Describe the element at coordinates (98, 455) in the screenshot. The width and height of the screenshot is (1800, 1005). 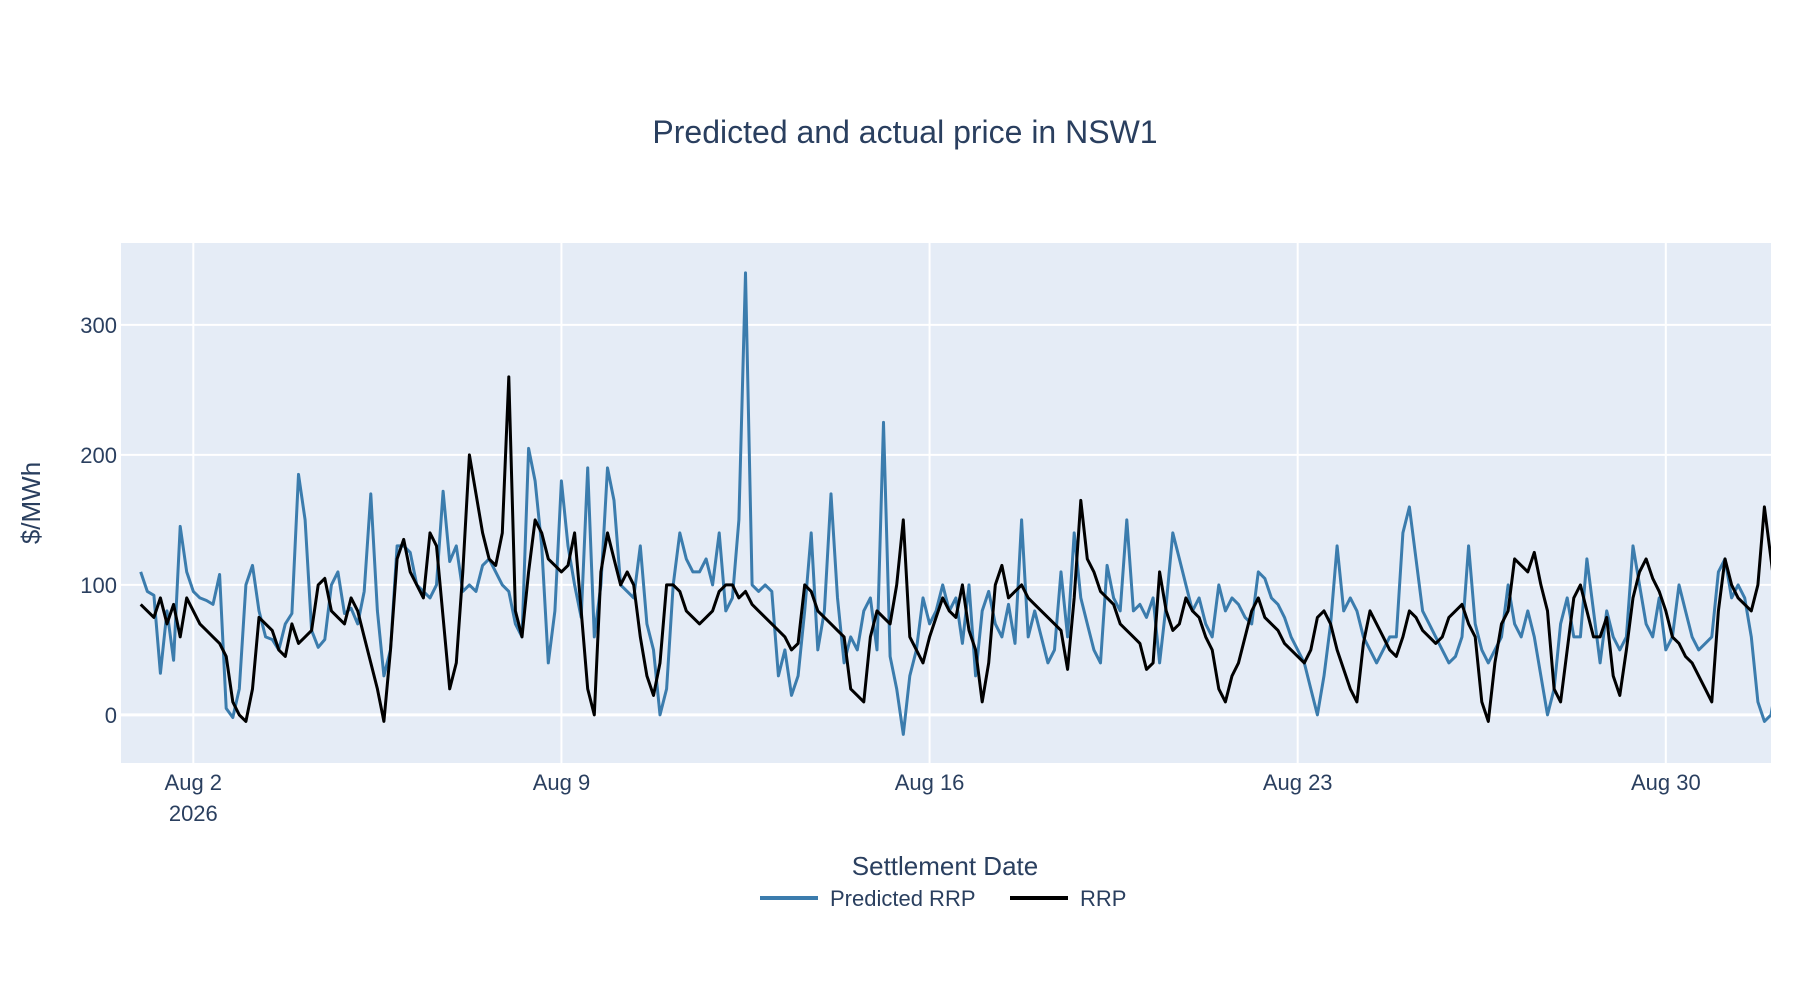
I see `y-tick-label: 200` at that location.